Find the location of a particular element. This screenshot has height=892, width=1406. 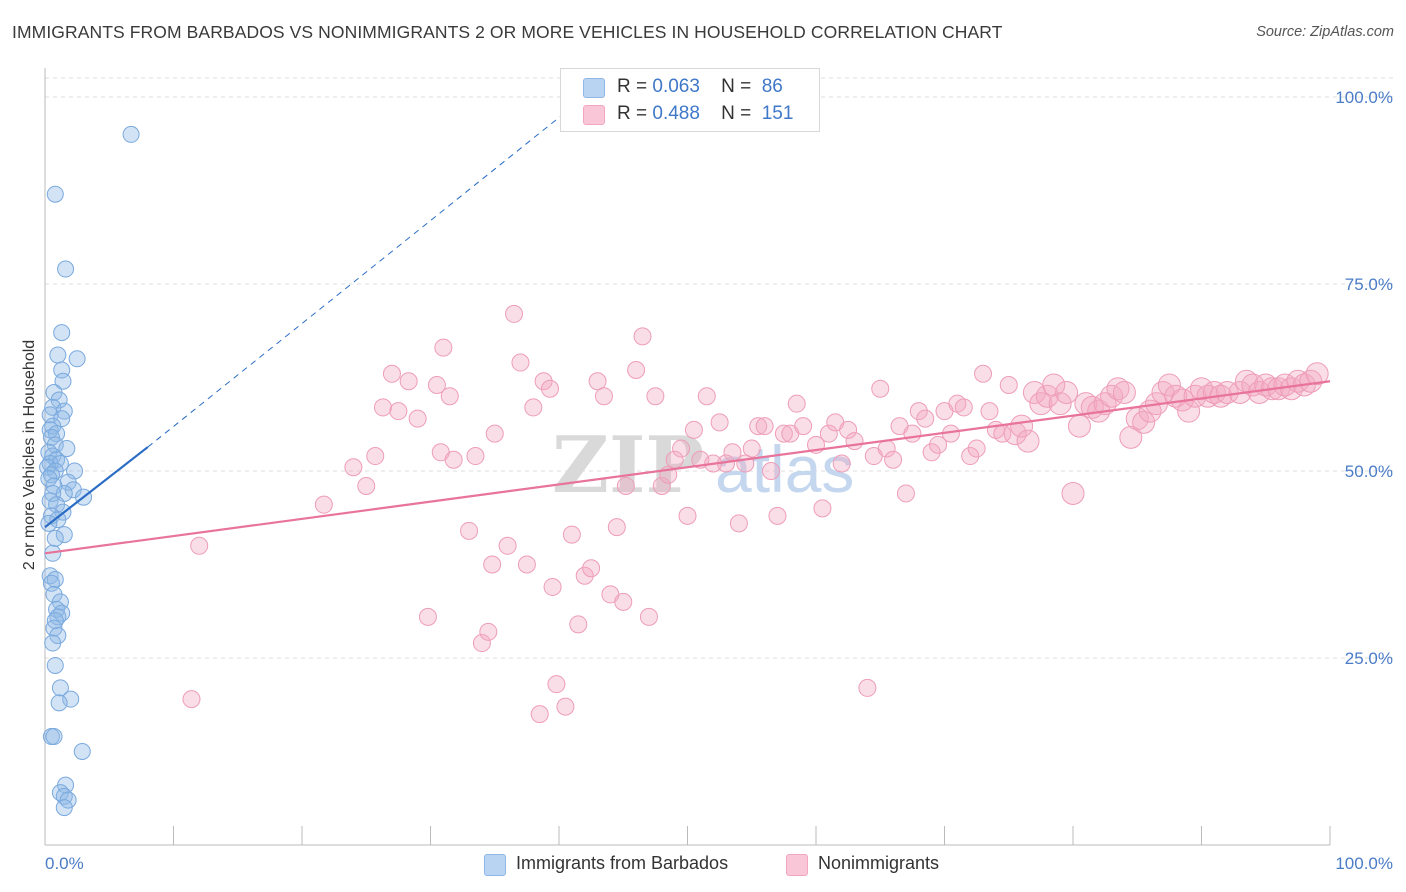

legend-n-value-barbados: 86 is located at coordinates (772, 86).